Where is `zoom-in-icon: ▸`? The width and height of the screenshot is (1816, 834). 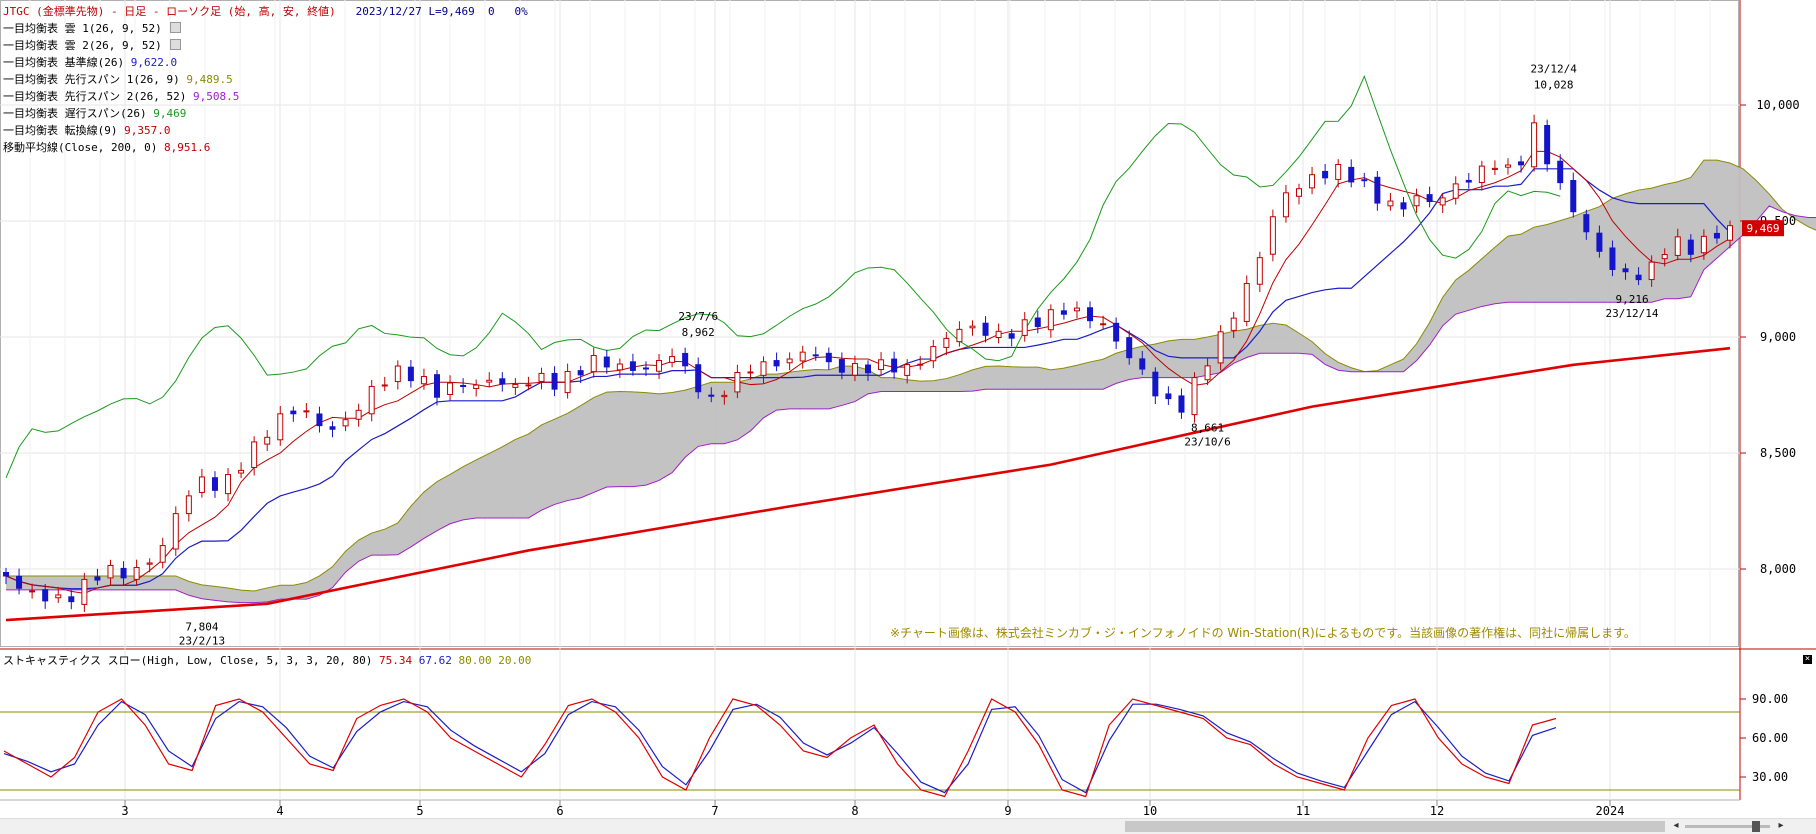 zoom-in-icon: ▸ is located at coordinates (1781, 825).